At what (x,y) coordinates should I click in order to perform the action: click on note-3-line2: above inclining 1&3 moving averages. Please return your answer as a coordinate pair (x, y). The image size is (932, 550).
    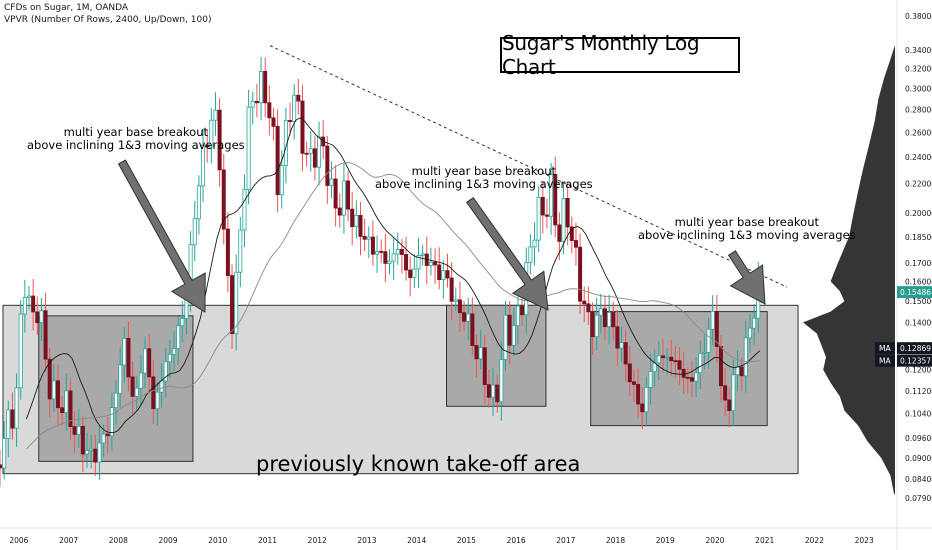
    Looking at the image, I should click on (747, 235).